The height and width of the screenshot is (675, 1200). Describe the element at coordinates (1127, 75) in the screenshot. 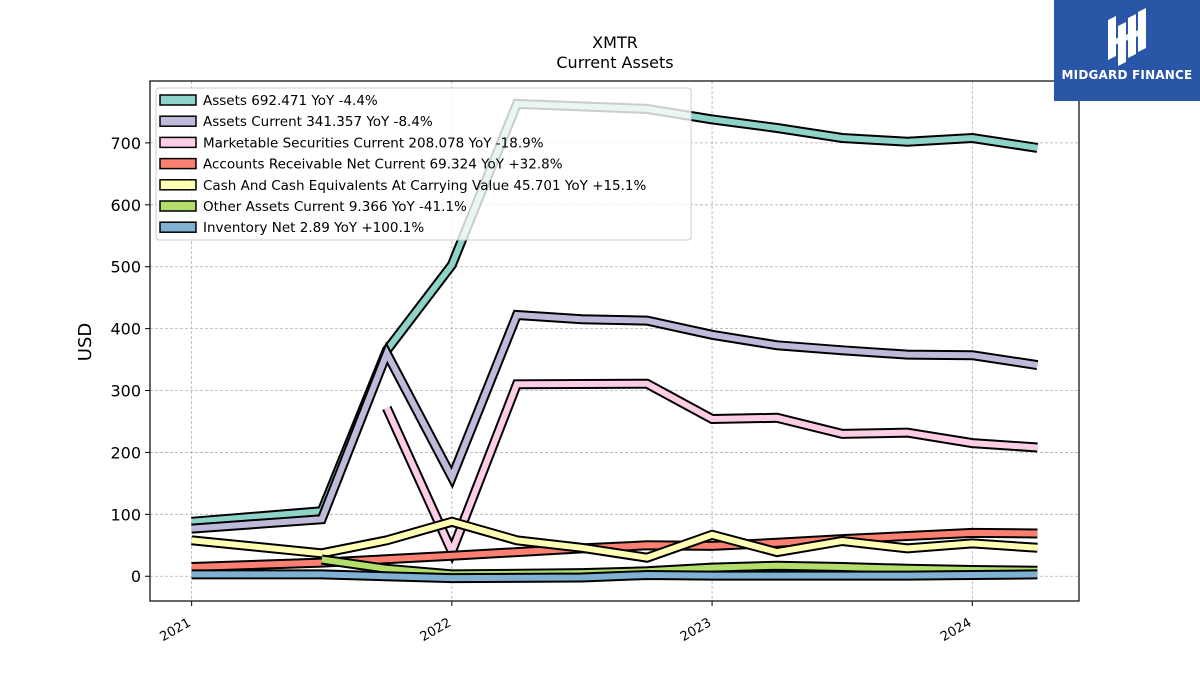

I see `brand-name: MIDGARD FINANCE` at that location.